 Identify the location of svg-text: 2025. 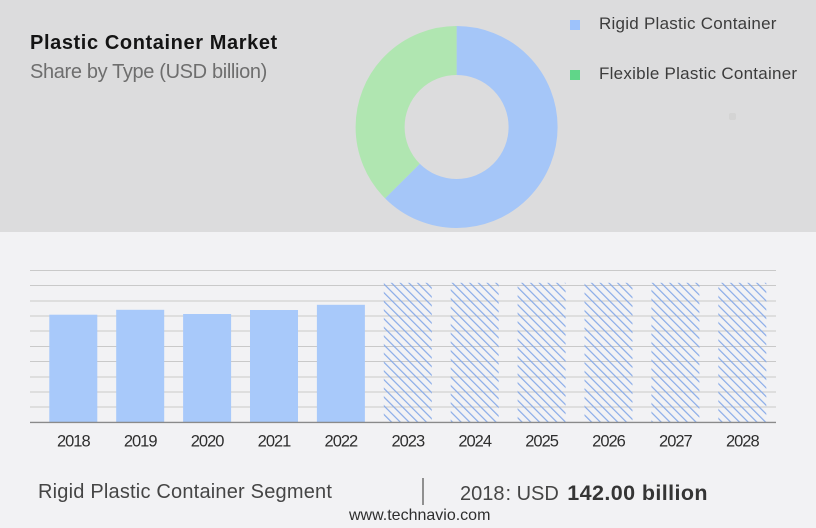
(542, 441).